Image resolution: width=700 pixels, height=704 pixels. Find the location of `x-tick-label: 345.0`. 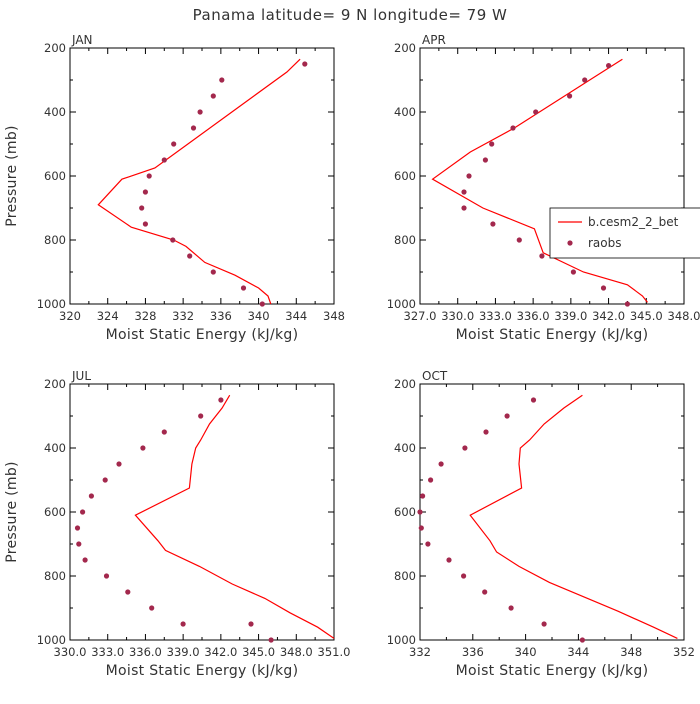

x-tick-label: 345.0 is located at coordinates (258, 652).